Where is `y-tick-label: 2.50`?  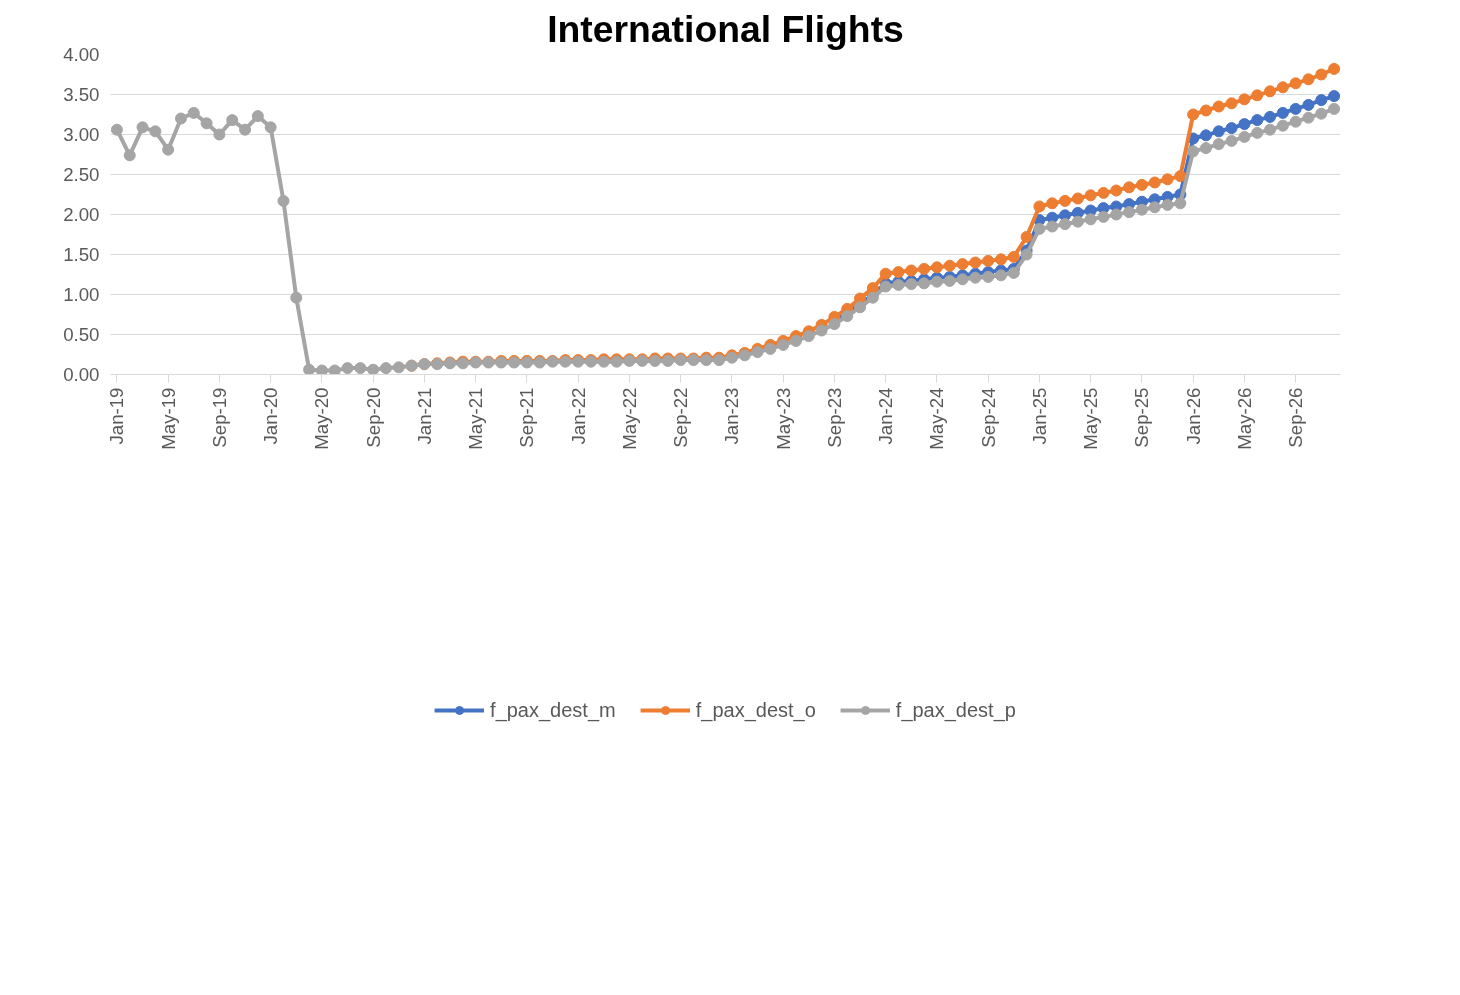 y-tick-label: 2.50 is located at coordinates (81, 174).